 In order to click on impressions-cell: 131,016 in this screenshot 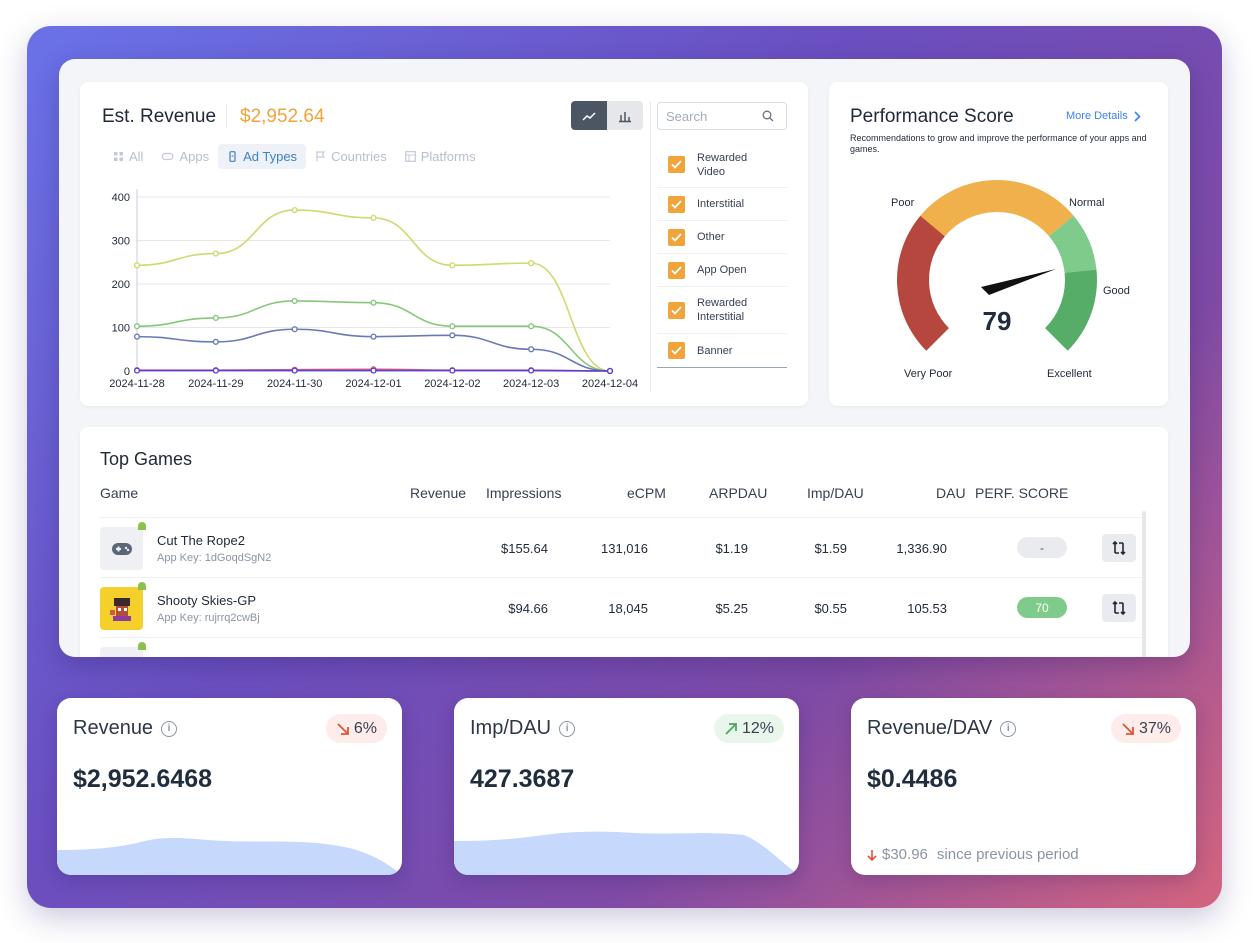, I will do `click(624, 548)`.